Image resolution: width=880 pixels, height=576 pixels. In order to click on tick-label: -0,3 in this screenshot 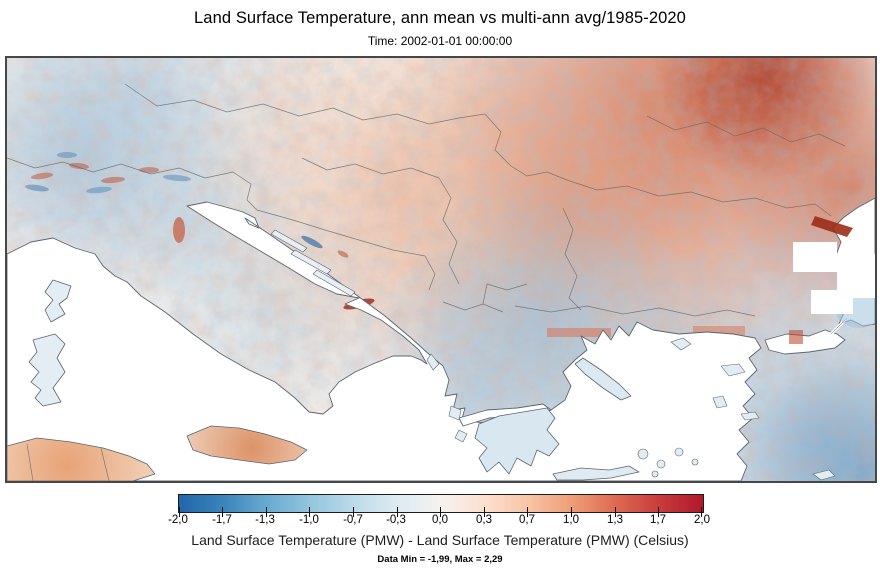, I will do `click(396, 520)`.